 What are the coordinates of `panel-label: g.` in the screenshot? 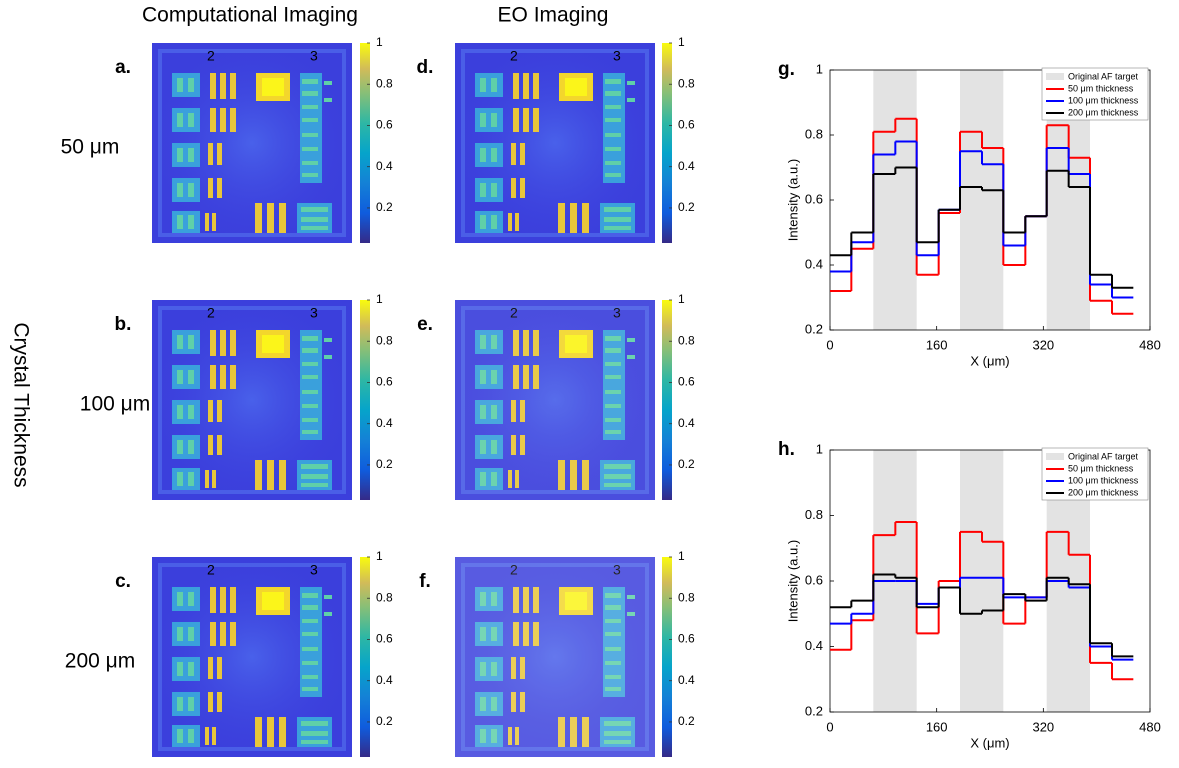 It's located at (786, 69).